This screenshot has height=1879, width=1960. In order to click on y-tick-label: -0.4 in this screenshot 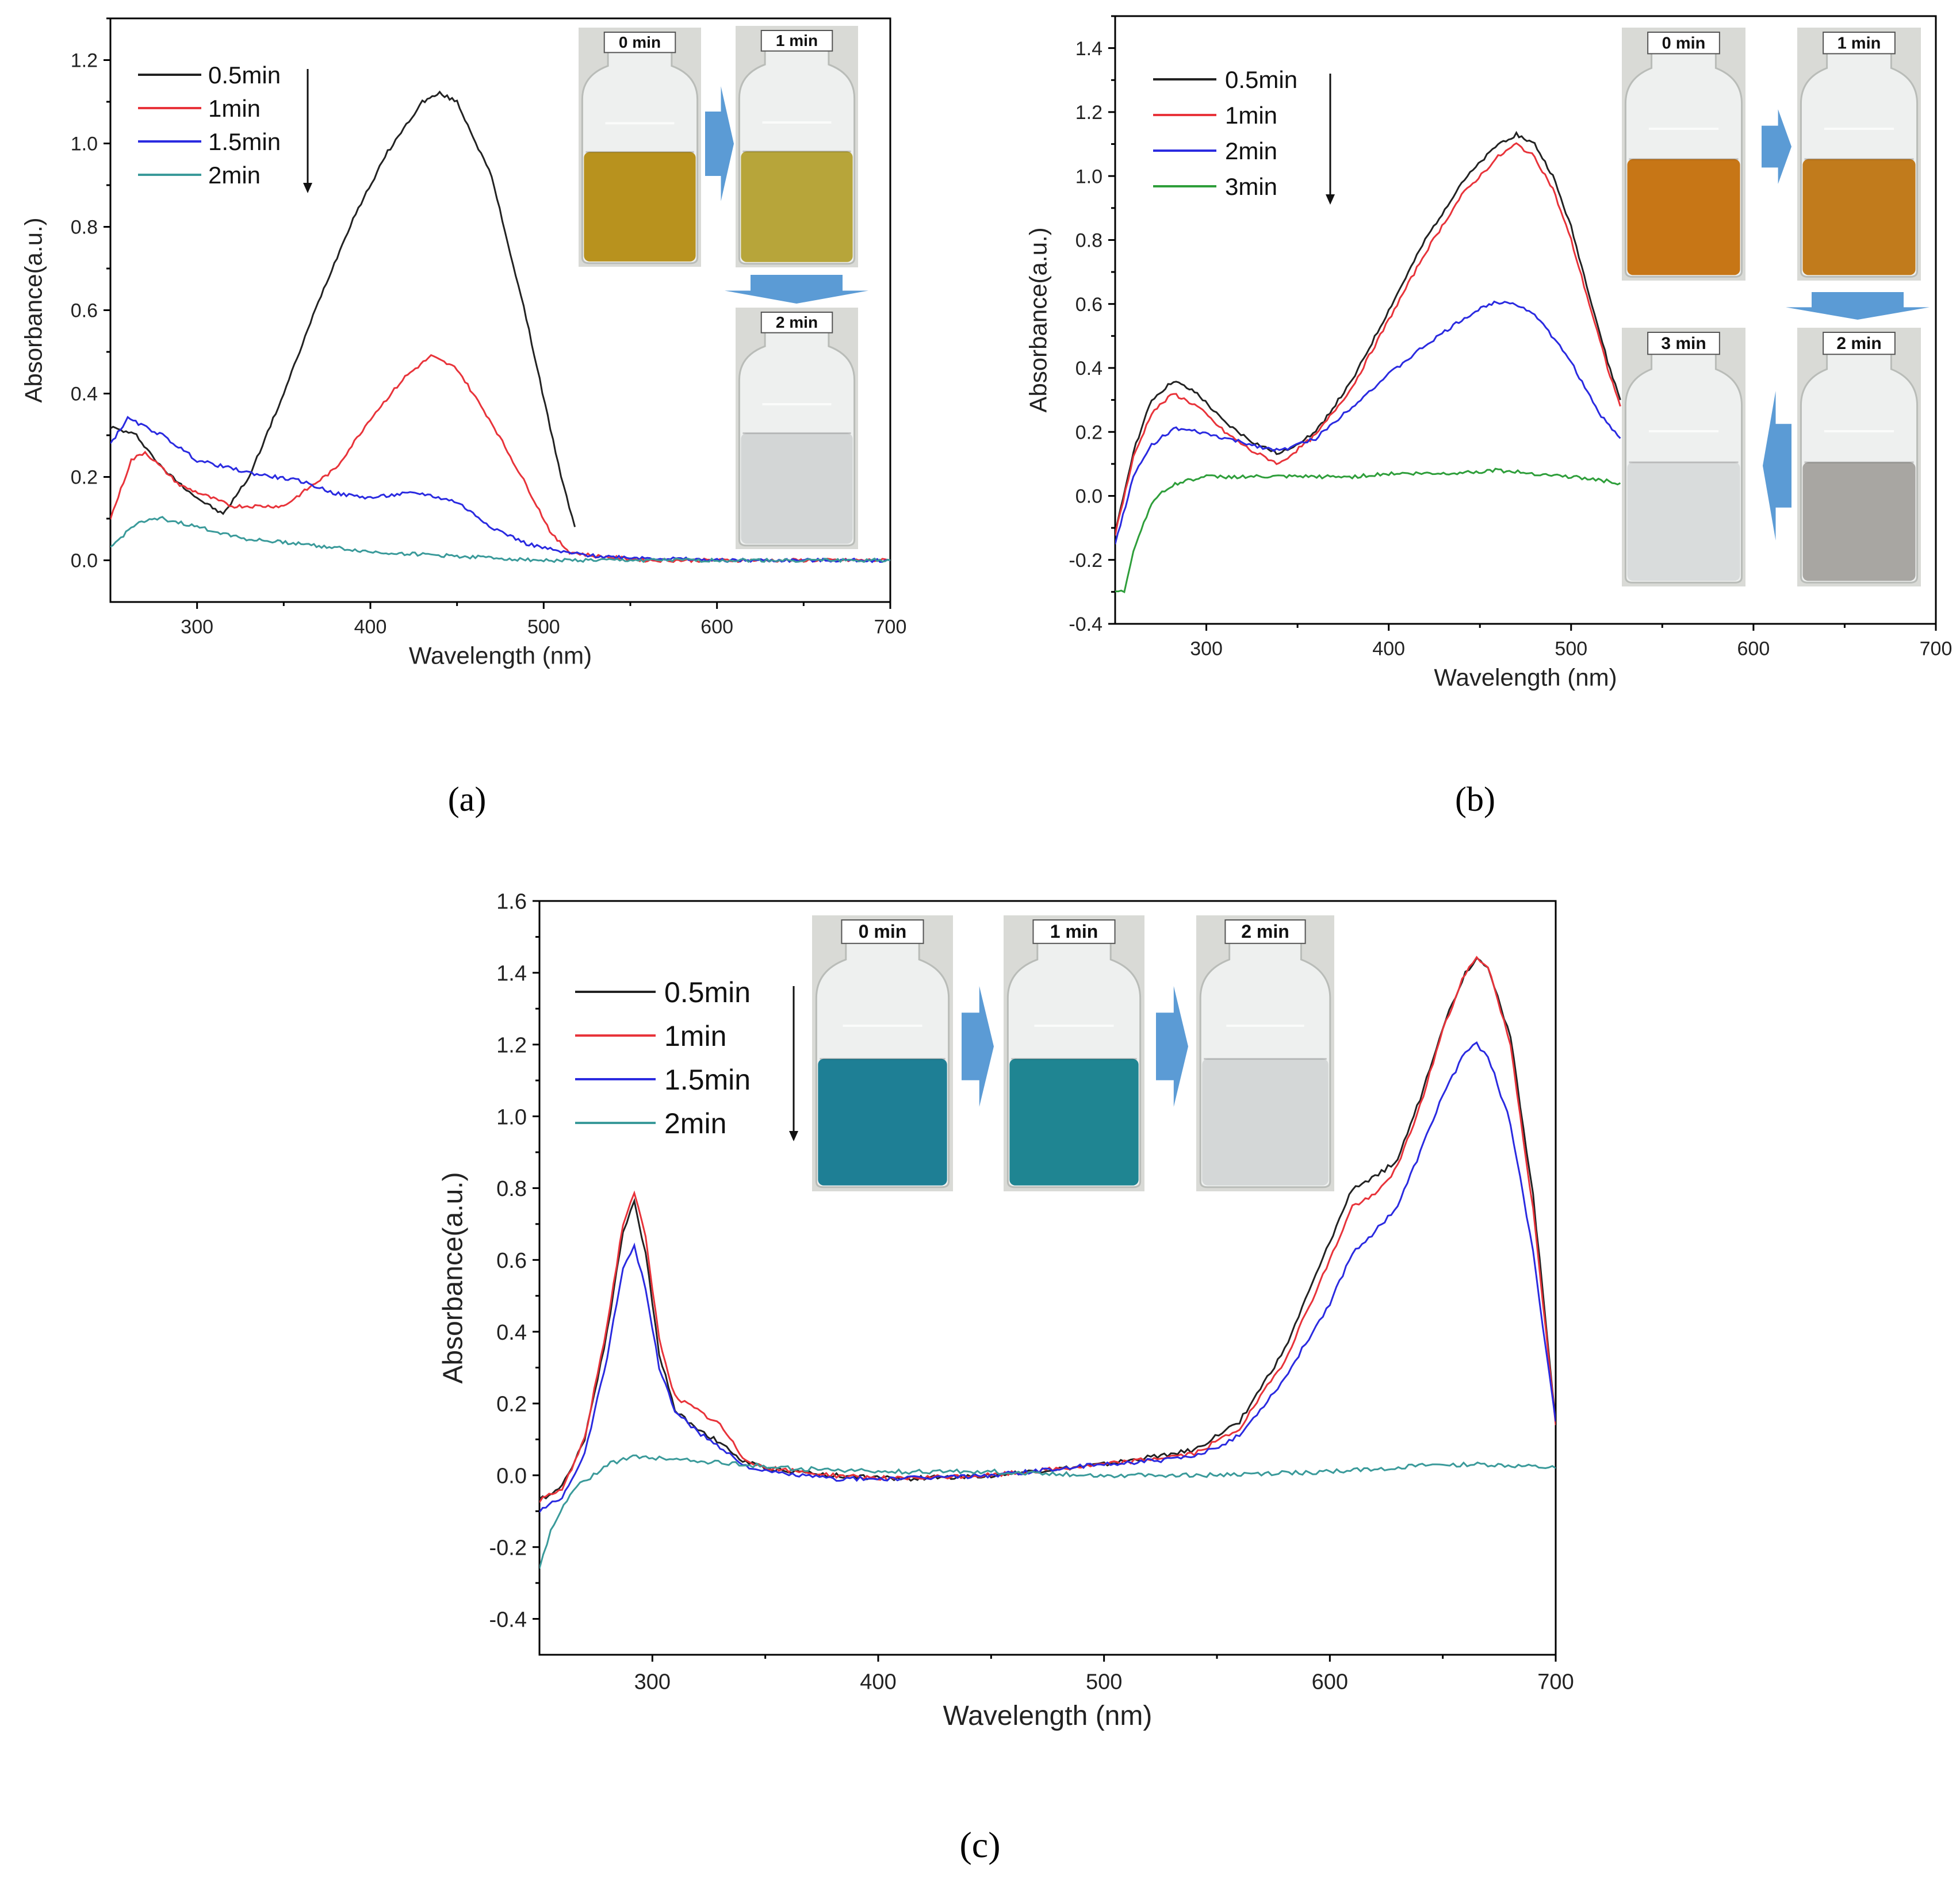, I will do `click(1085, 624)`.